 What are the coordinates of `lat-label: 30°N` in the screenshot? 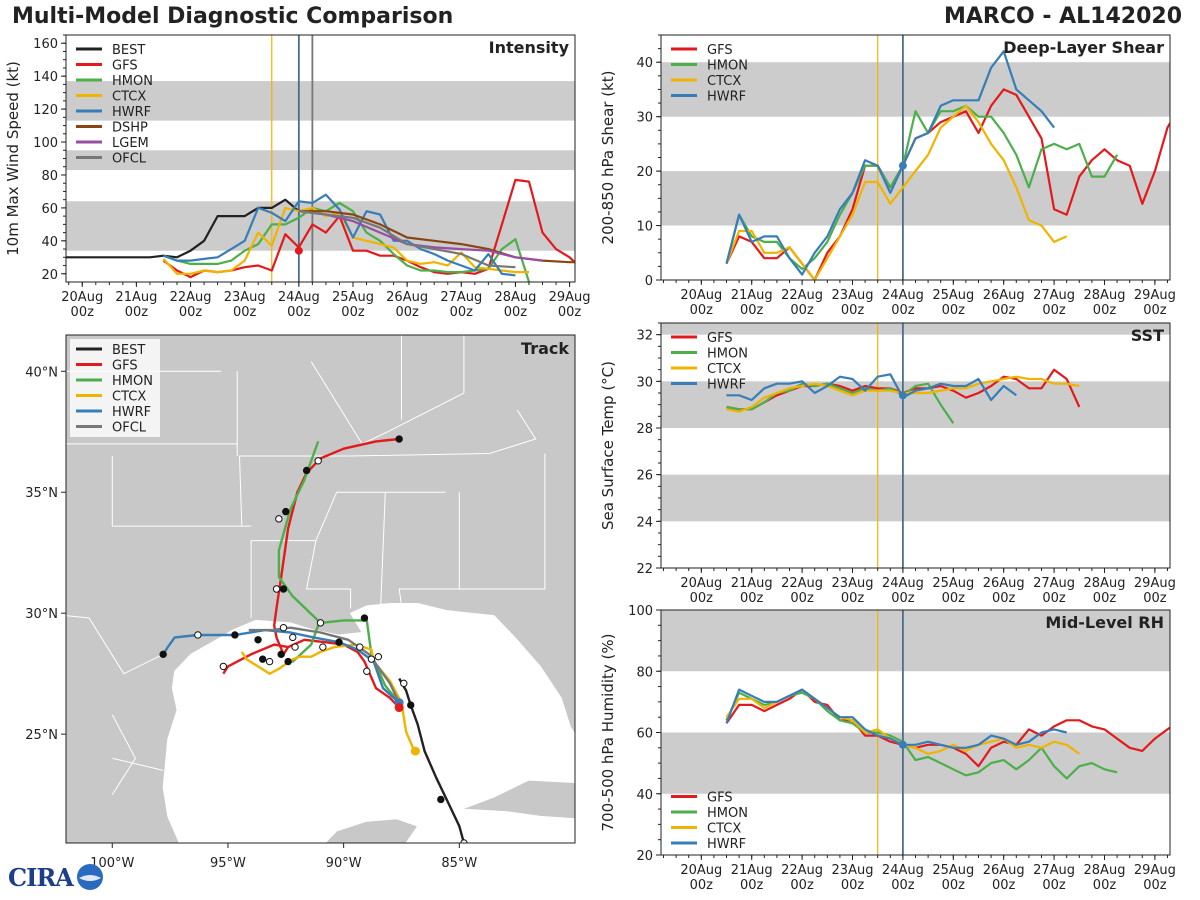 It's located at (41, 614).